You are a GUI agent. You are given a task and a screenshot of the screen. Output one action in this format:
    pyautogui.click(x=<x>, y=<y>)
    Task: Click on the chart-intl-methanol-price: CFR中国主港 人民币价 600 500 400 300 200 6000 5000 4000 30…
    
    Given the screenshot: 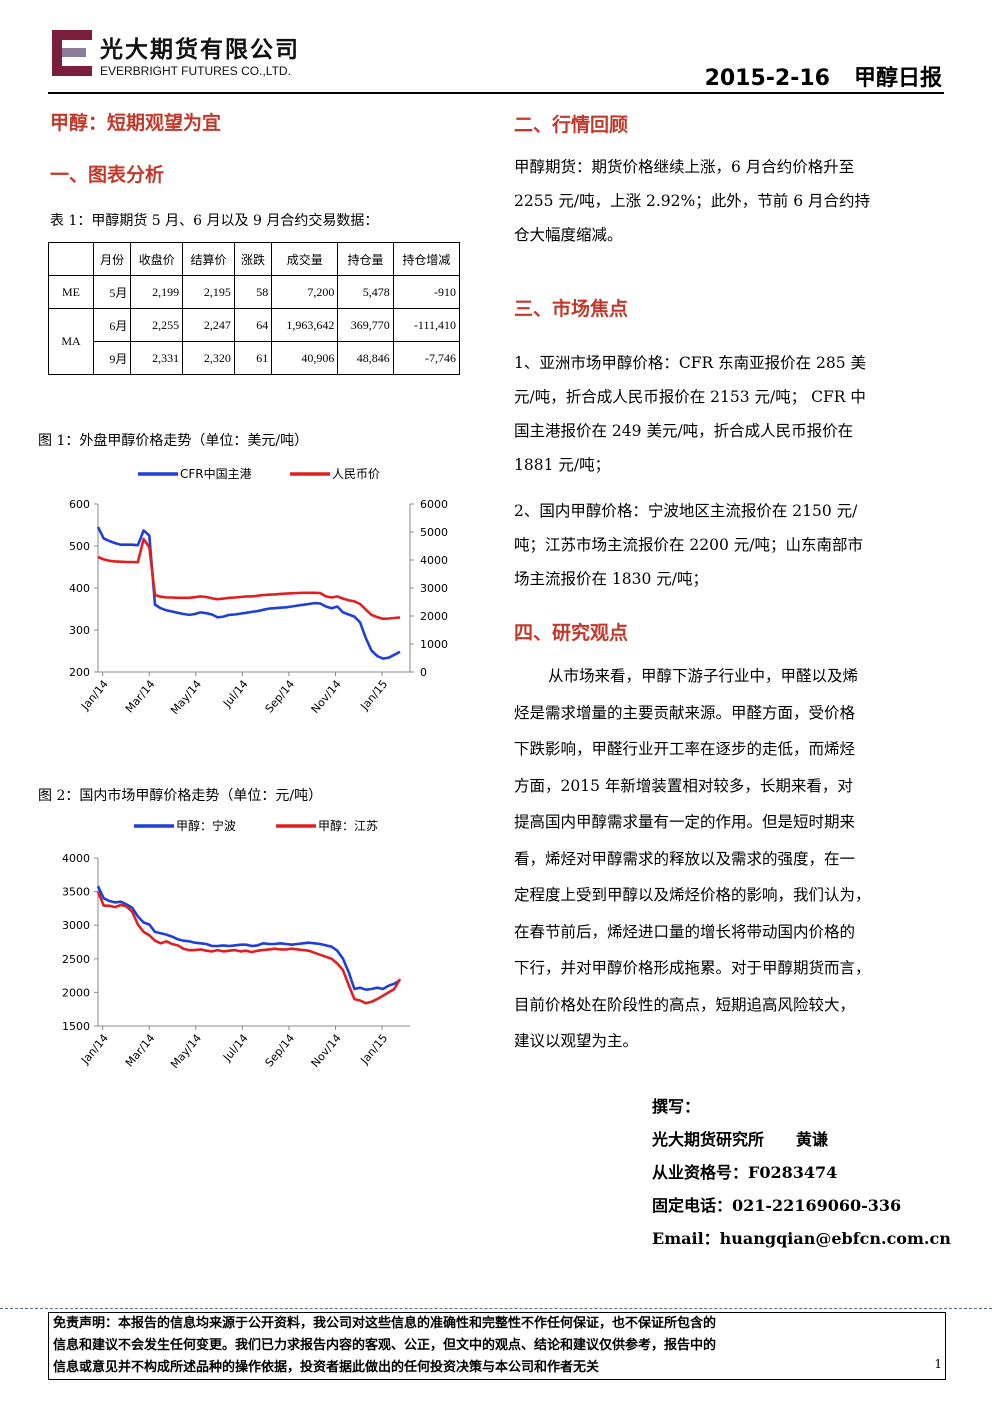 What is the action you would take?
    pyautogui.click(x=258, y=591)
    